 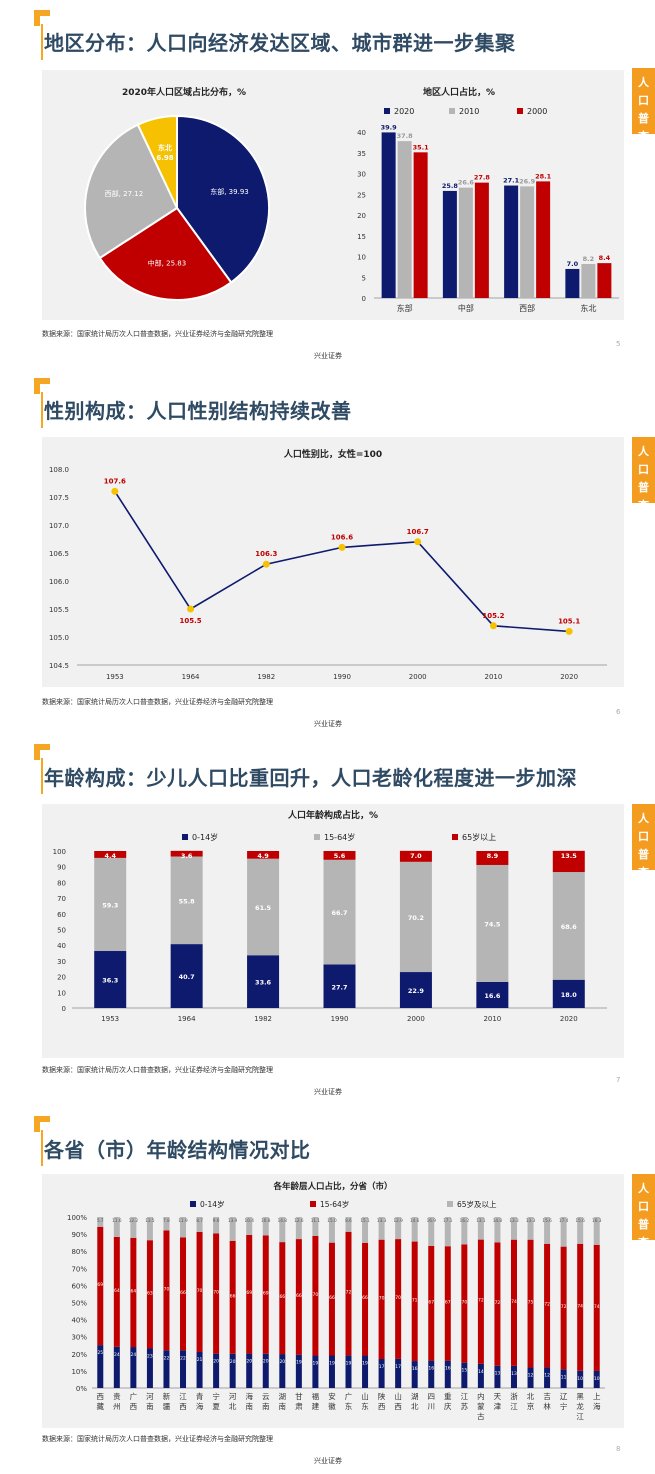 I want to click on data-label: 55.8, so click(x=187, y=901).